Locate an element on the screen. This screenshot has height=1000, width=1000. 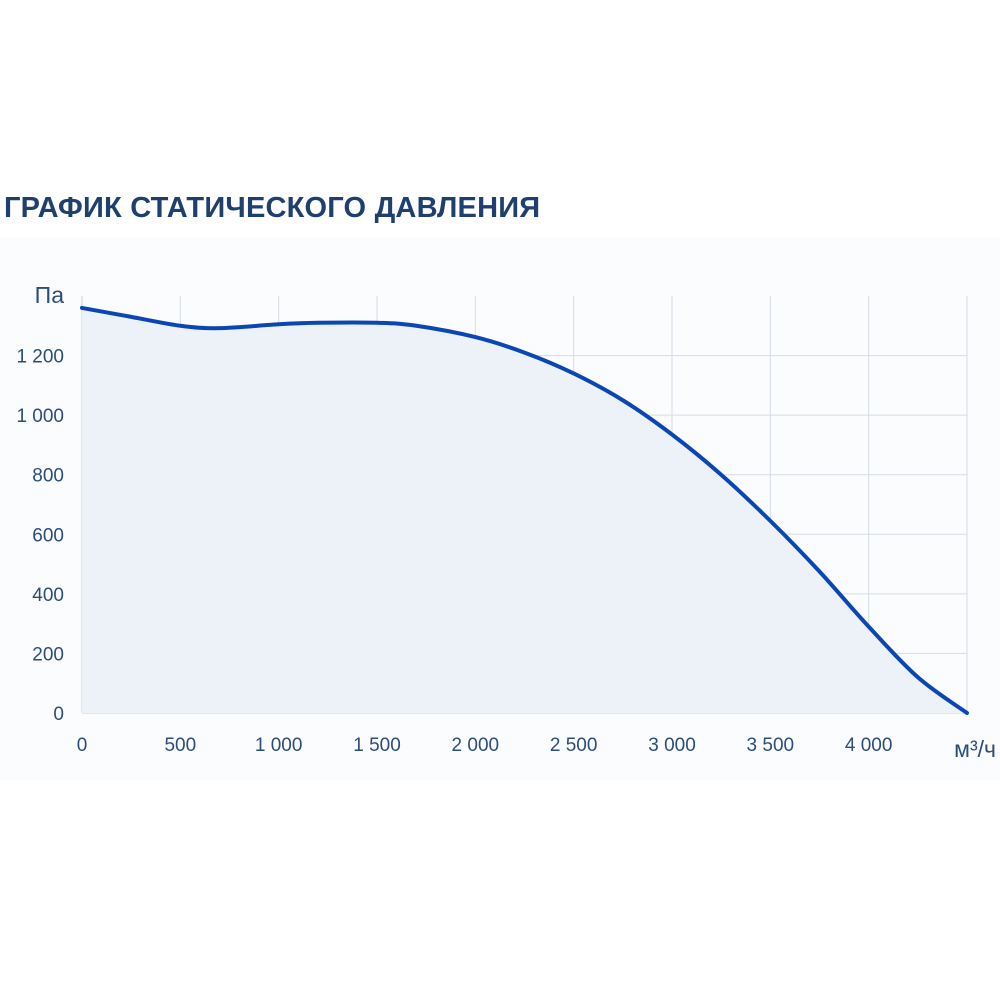
y-tick-labels: 0 200 400 600 800 1 000 1 200 is located at coordinates (40, 536).